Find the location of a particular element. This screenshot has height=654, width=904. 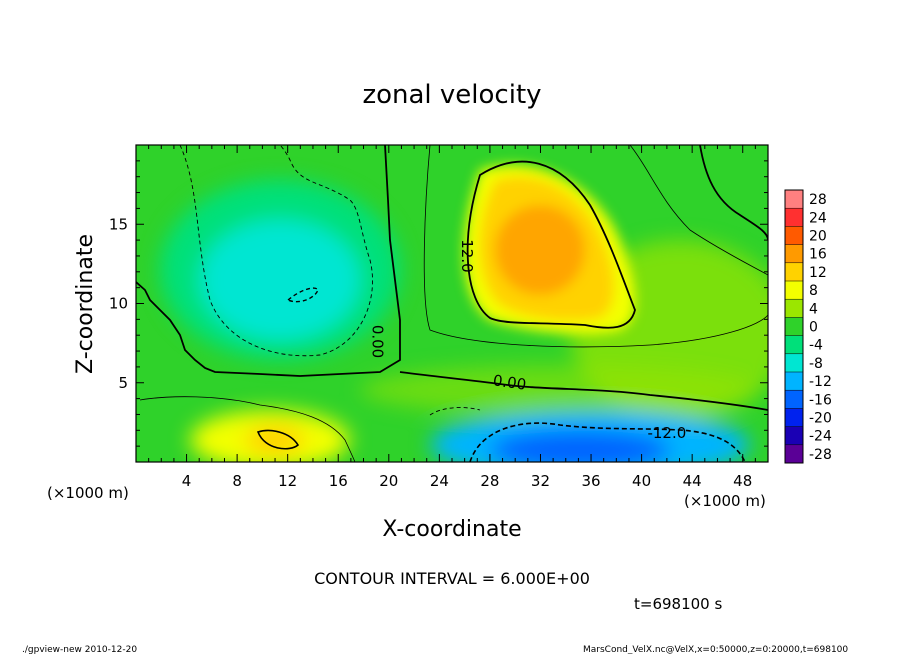

field-region-surface-minimum is located at coordinates (580, 446).